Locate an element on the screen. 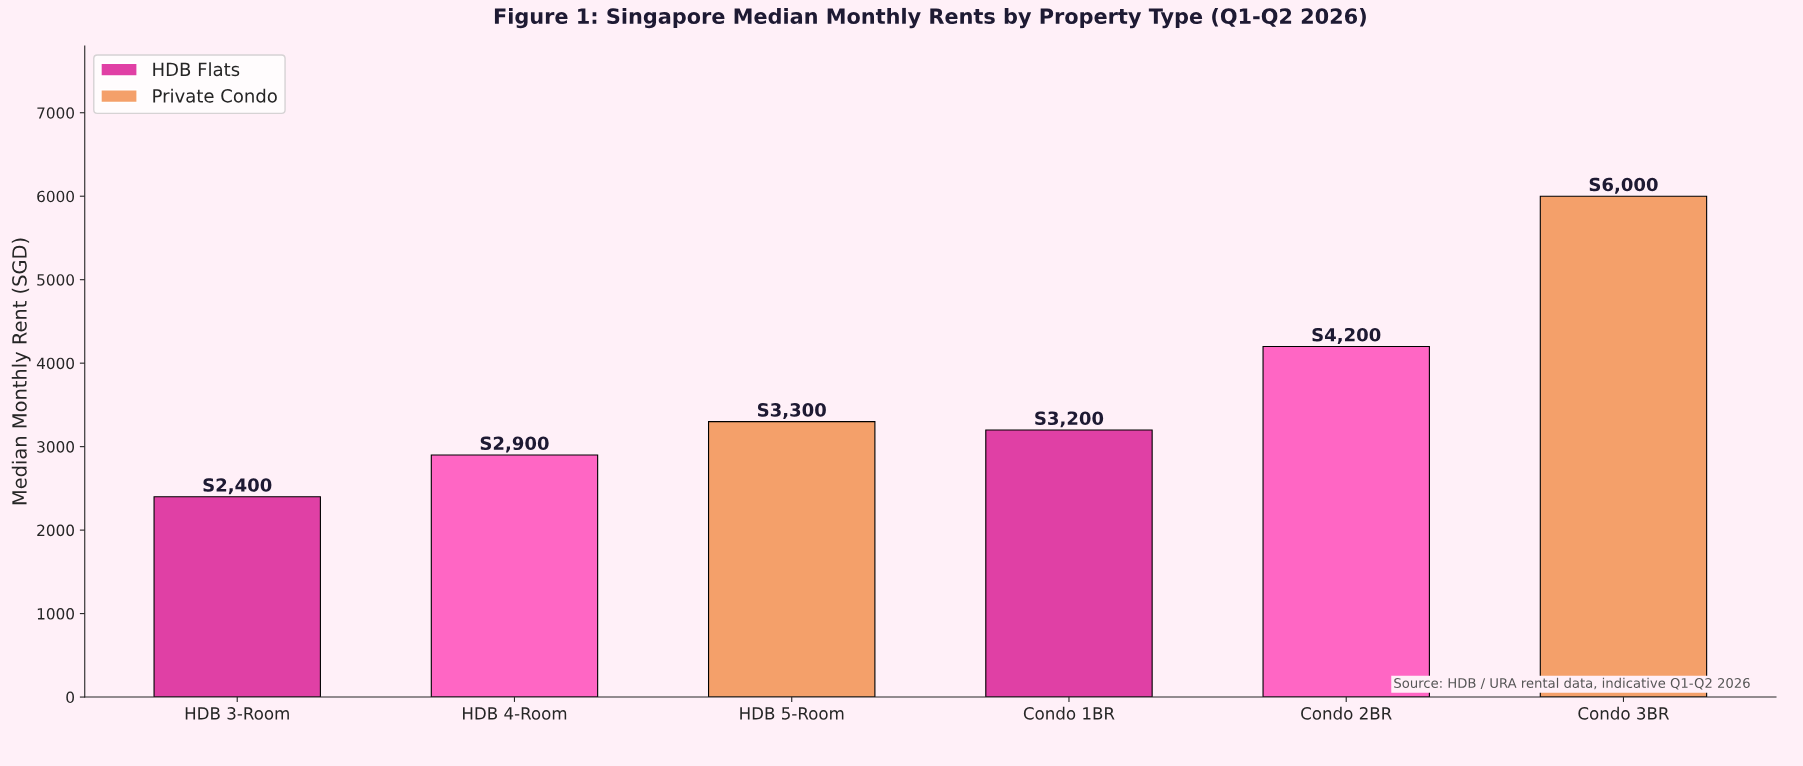 The image size is (1803, 766). y-axis-title: Median Monthly Rent (SGD) is located at coordinates (21, 371).